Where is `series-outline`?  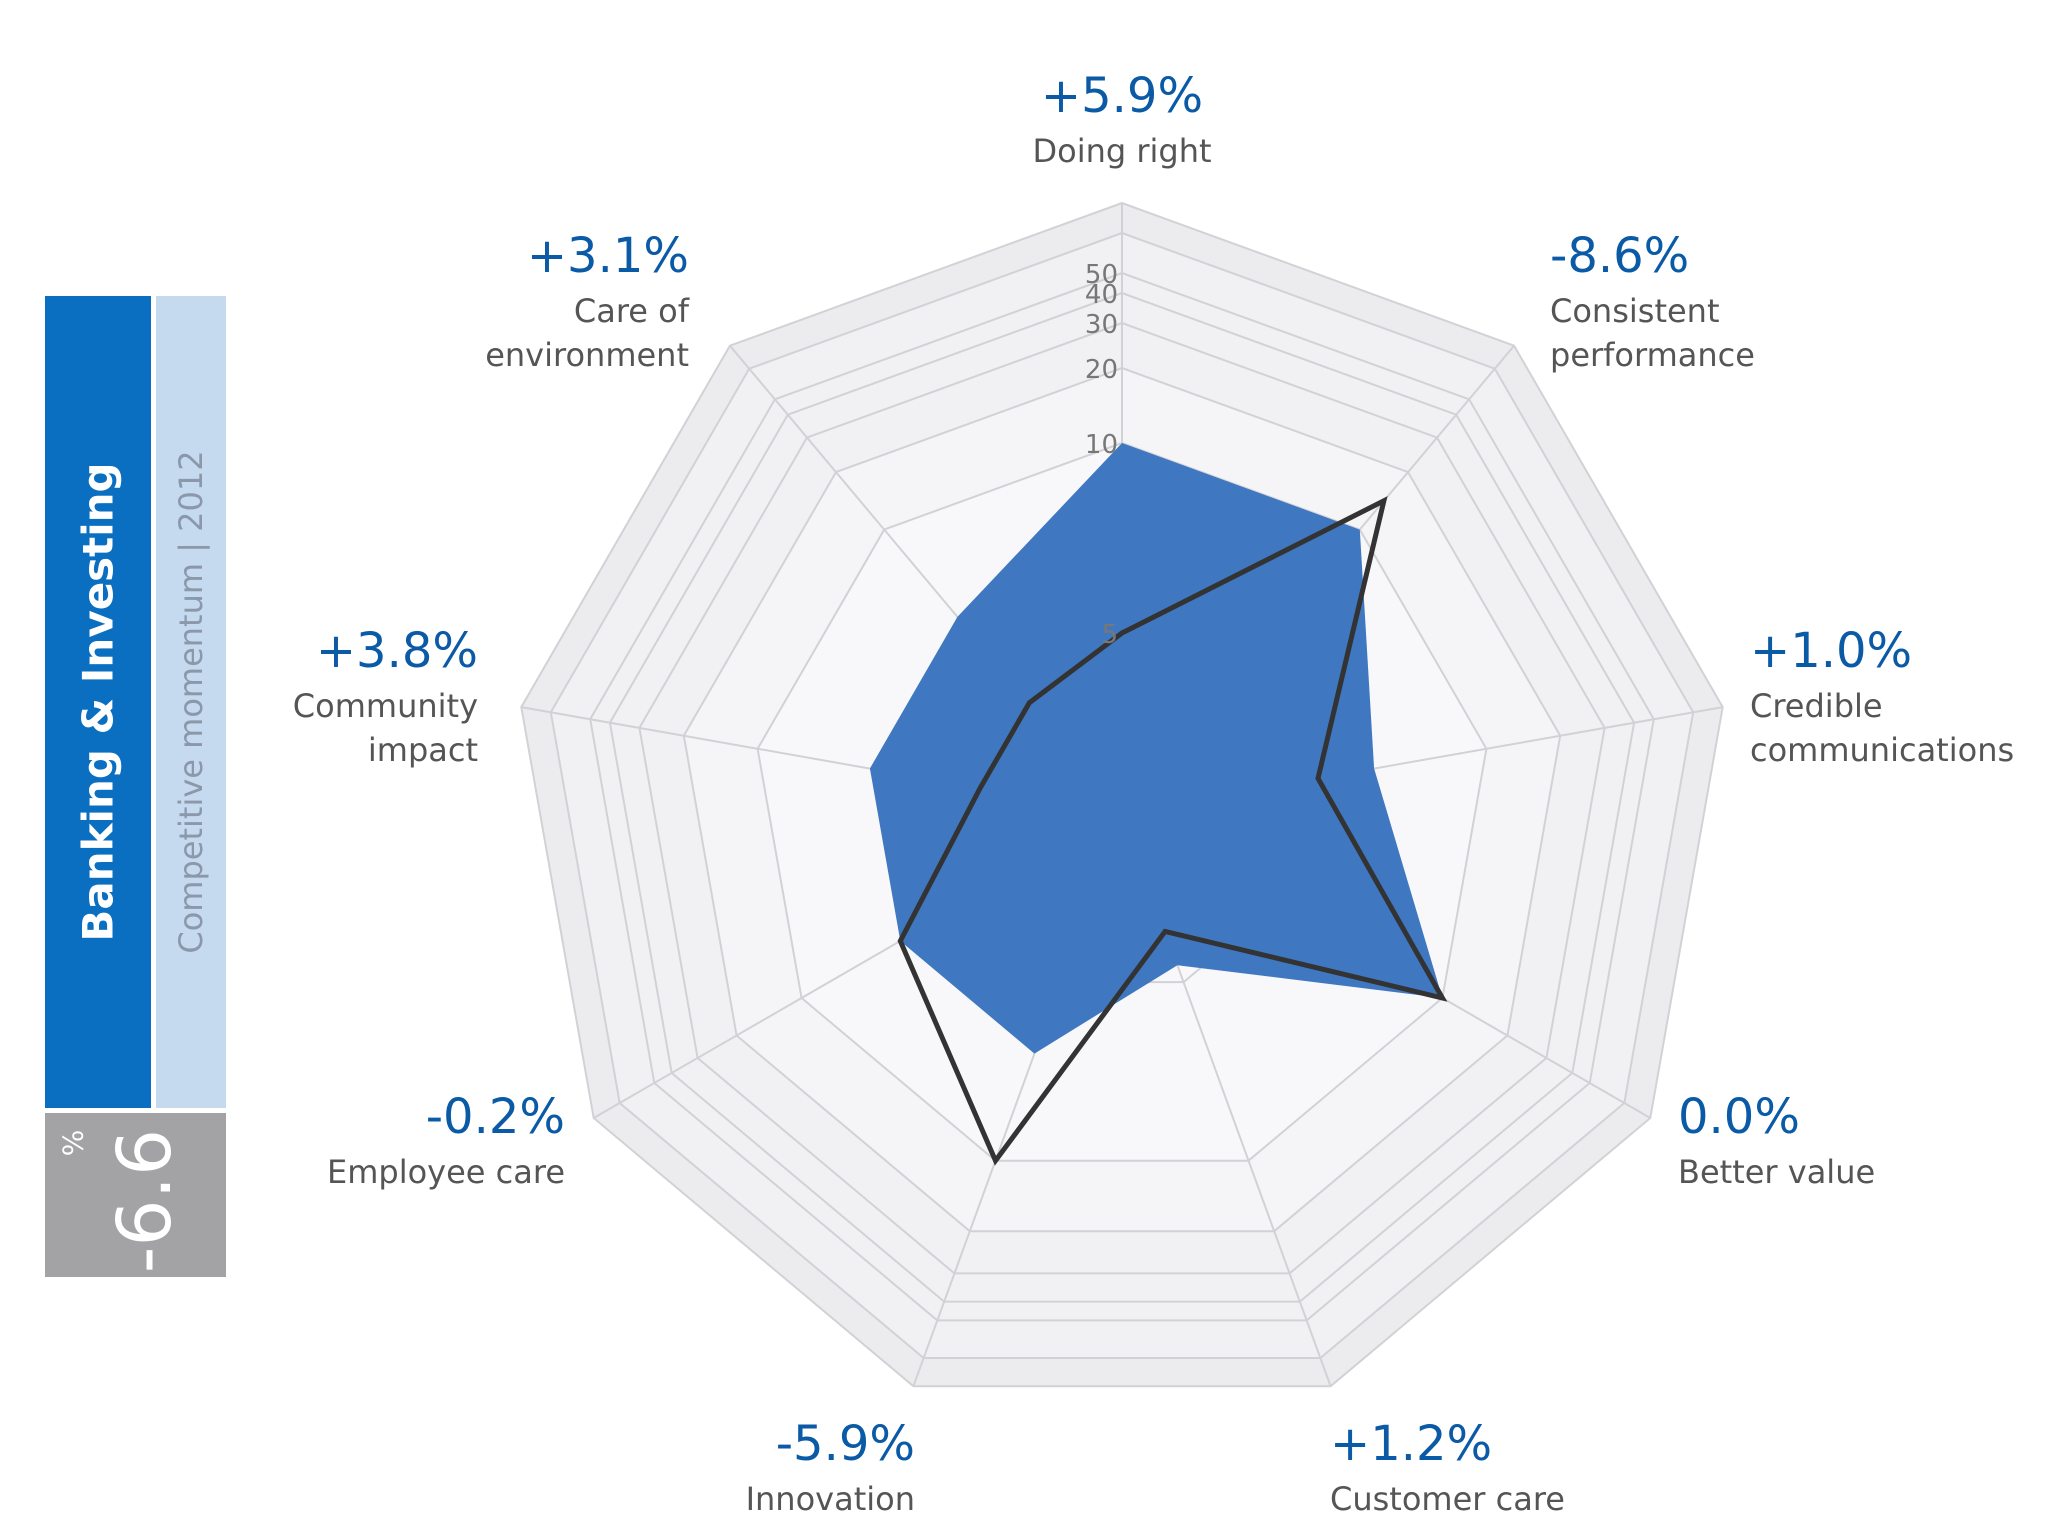 series-outline is located at coordinates (1172, 831).